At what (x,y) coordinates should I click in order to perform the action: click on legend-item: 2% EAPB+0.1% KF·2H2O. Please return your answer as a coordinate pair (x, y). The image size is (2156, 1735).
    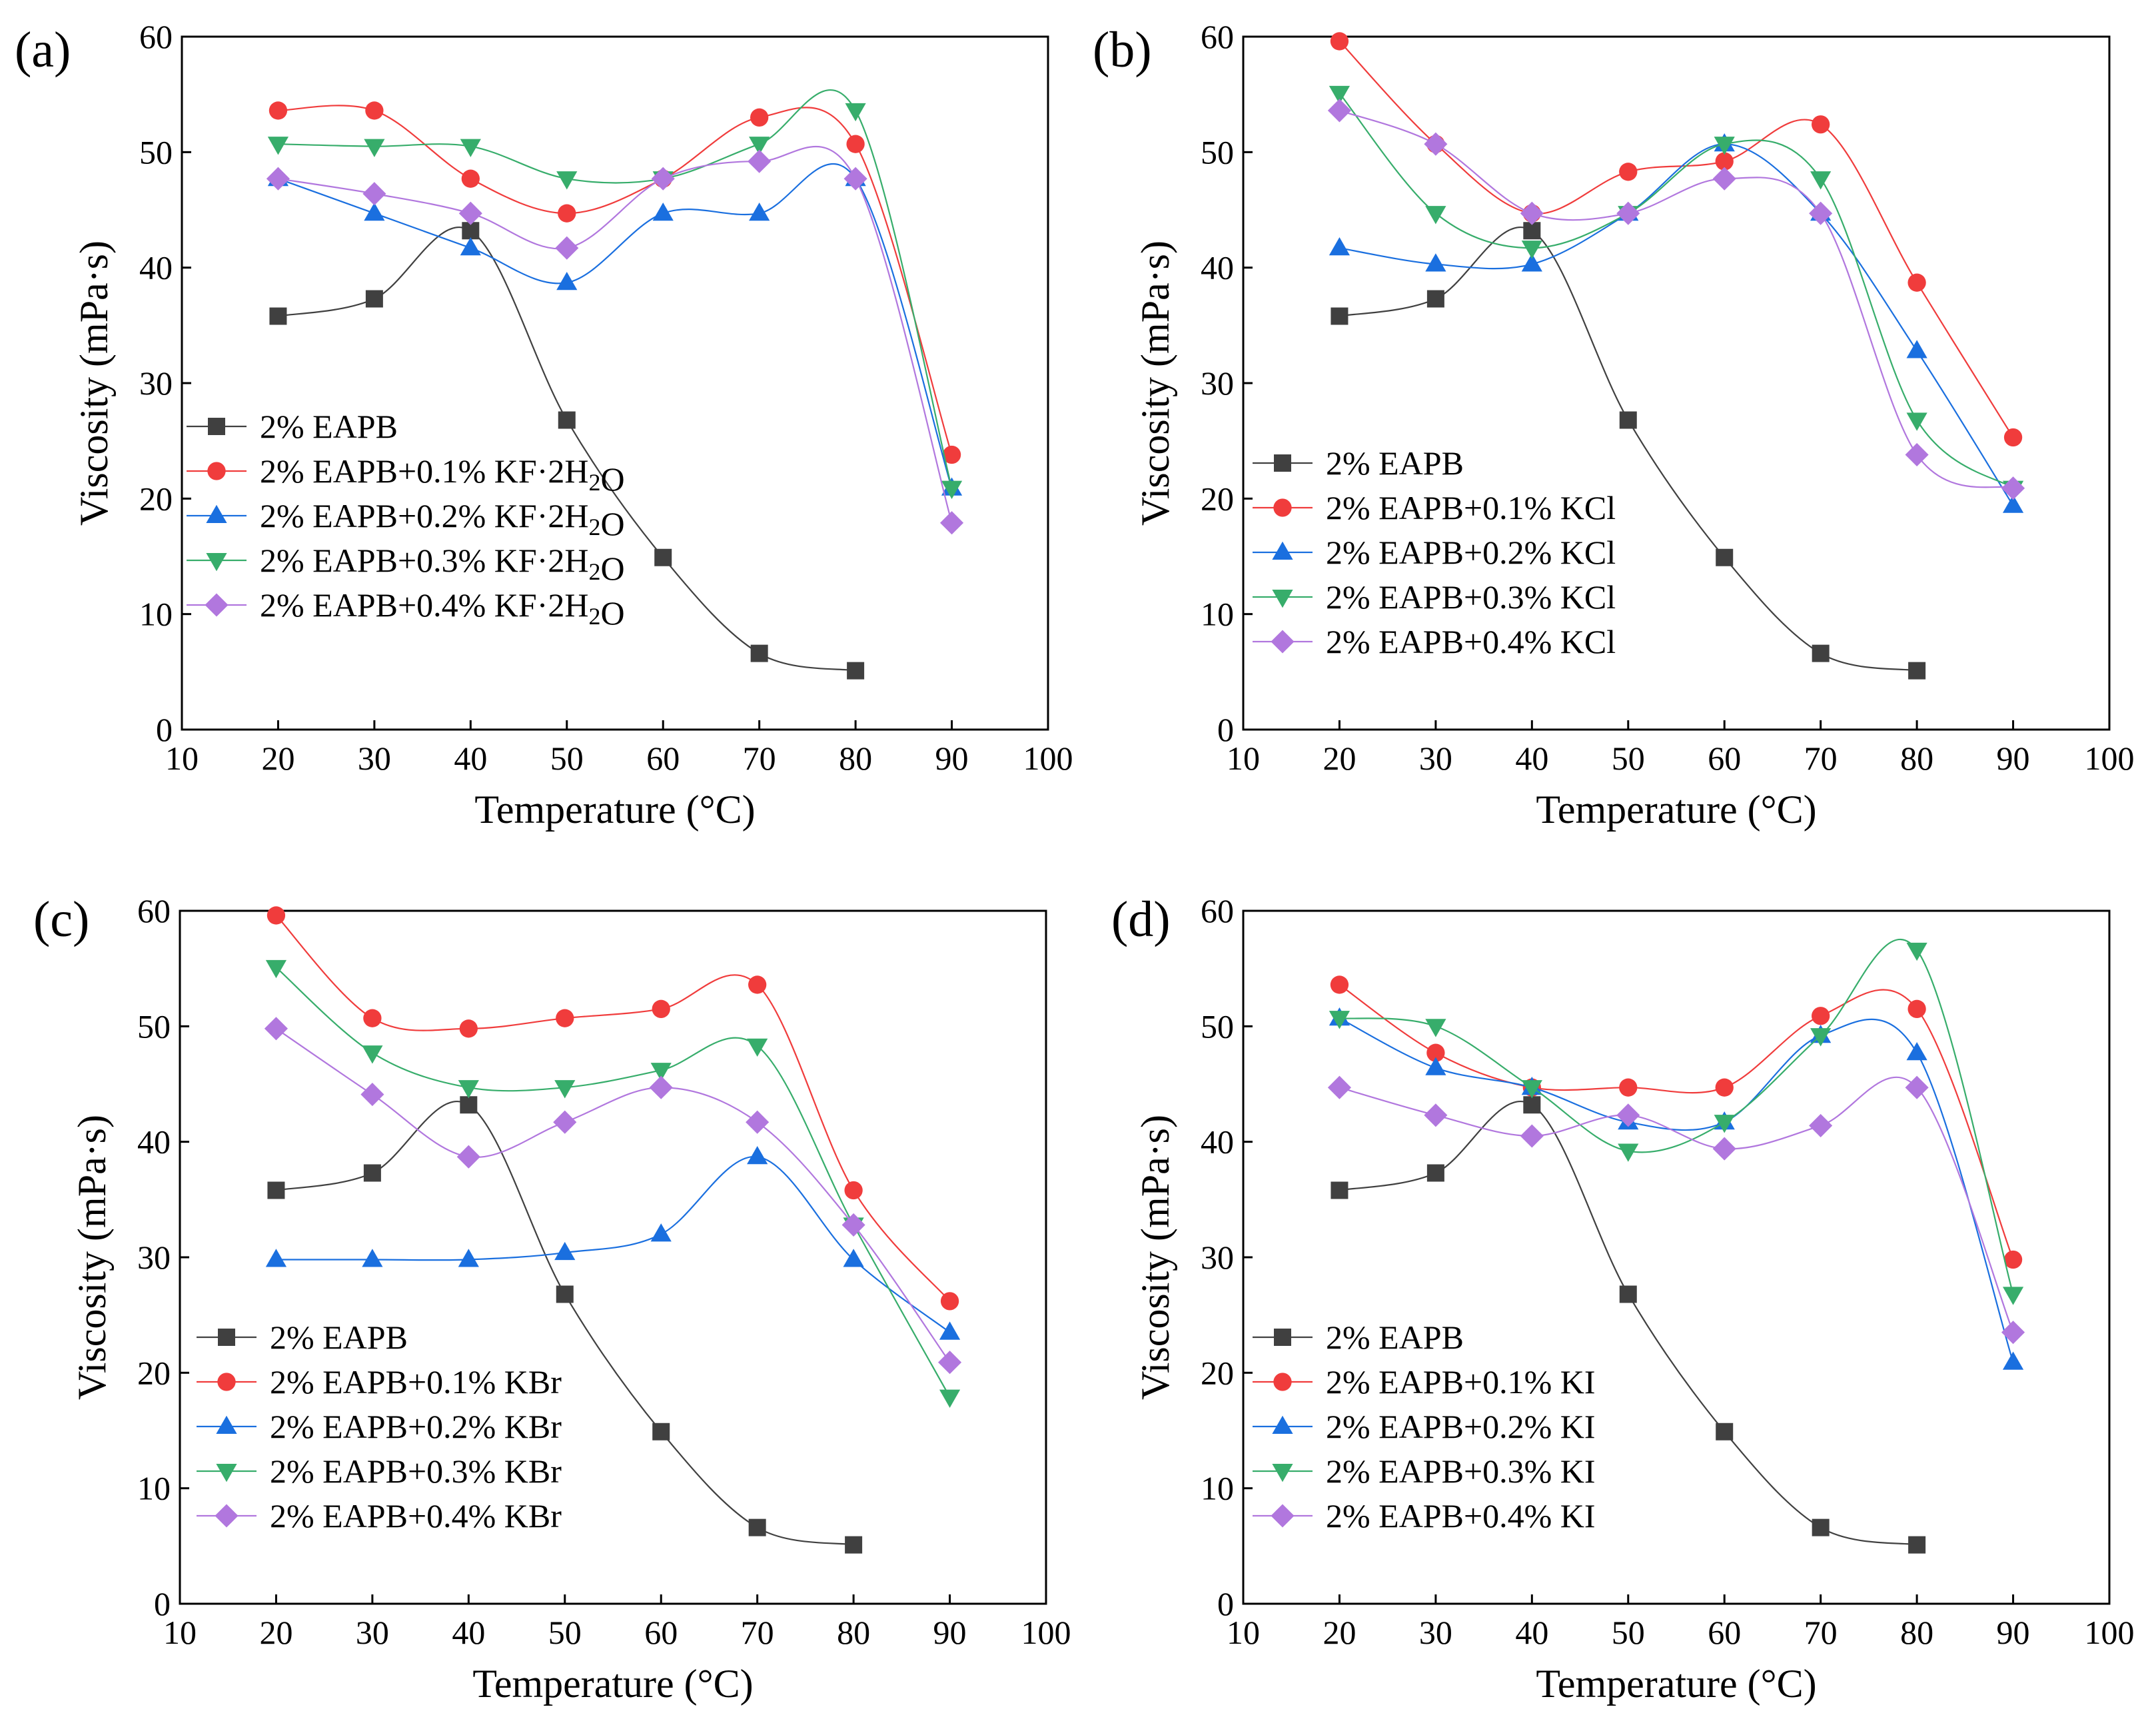
    Looking at the image, I should click on (406, 475).